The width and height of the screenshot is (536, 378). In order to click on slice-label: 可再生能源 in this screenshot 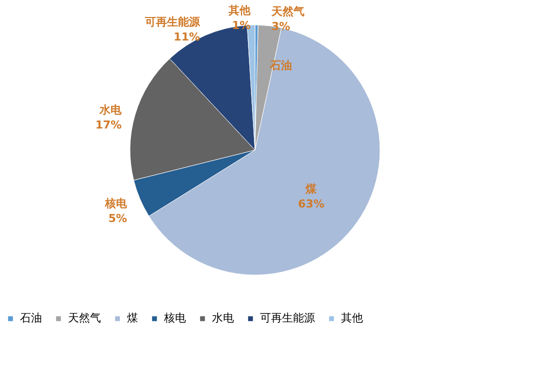, I will do `click(173, 21)`.